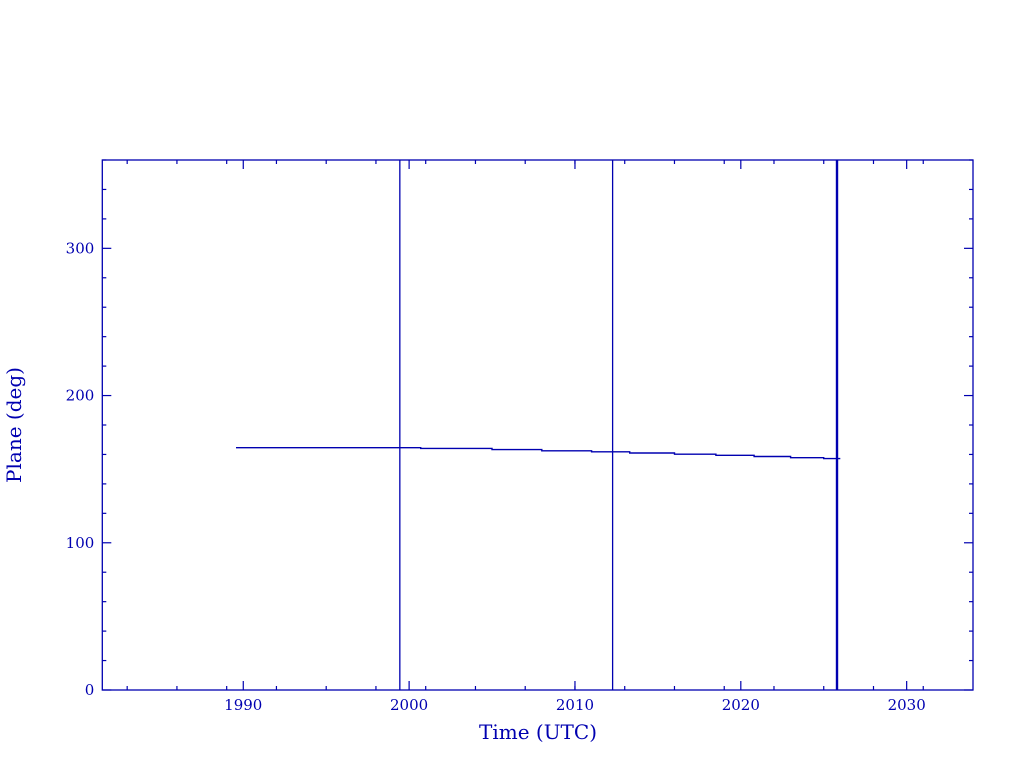 This screenshot has width=1024, height=773. What do you see at coordinates (538, 732) in the screenshot?
I see `x-axis-label: Time (UTC)` at bounding box center [538, 732].